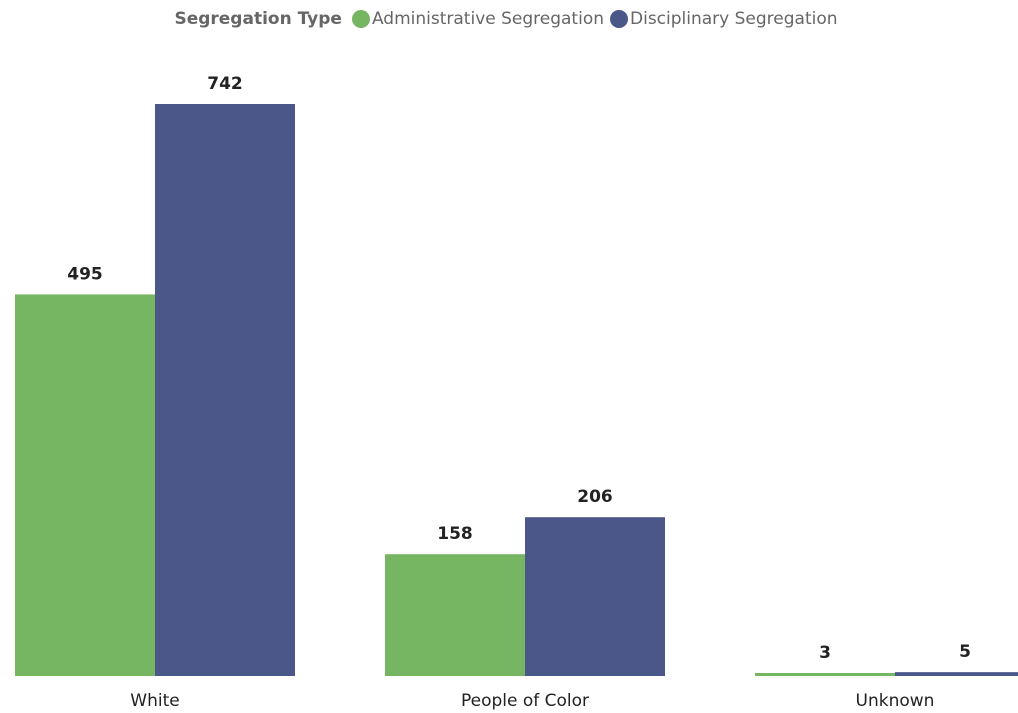 This screenshot has height=713, width=1018. What do you see at coordinates (825, 674) in the screenshot?
I see `bar-unknown-administrative-segregation` at bounding box center [825, 674].